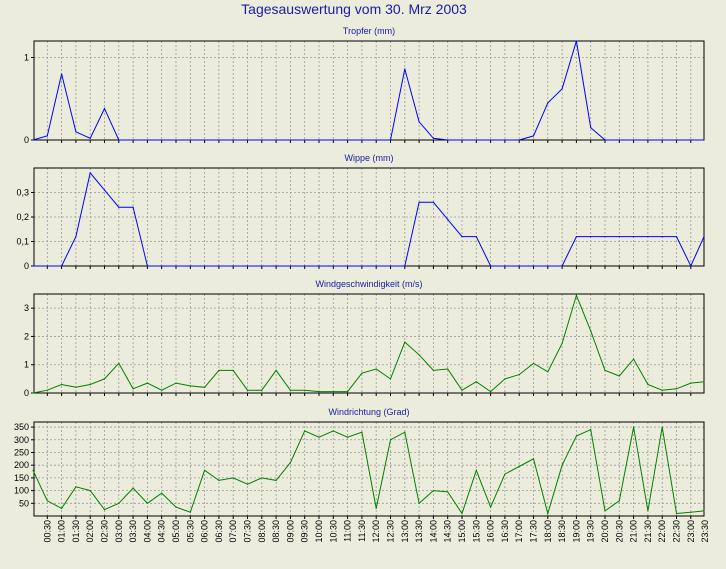 The image size is (726, 569). Describe the element at coordinates (133, 531) in the screenshot. I see `x-tick-label: 03:30` at that location.